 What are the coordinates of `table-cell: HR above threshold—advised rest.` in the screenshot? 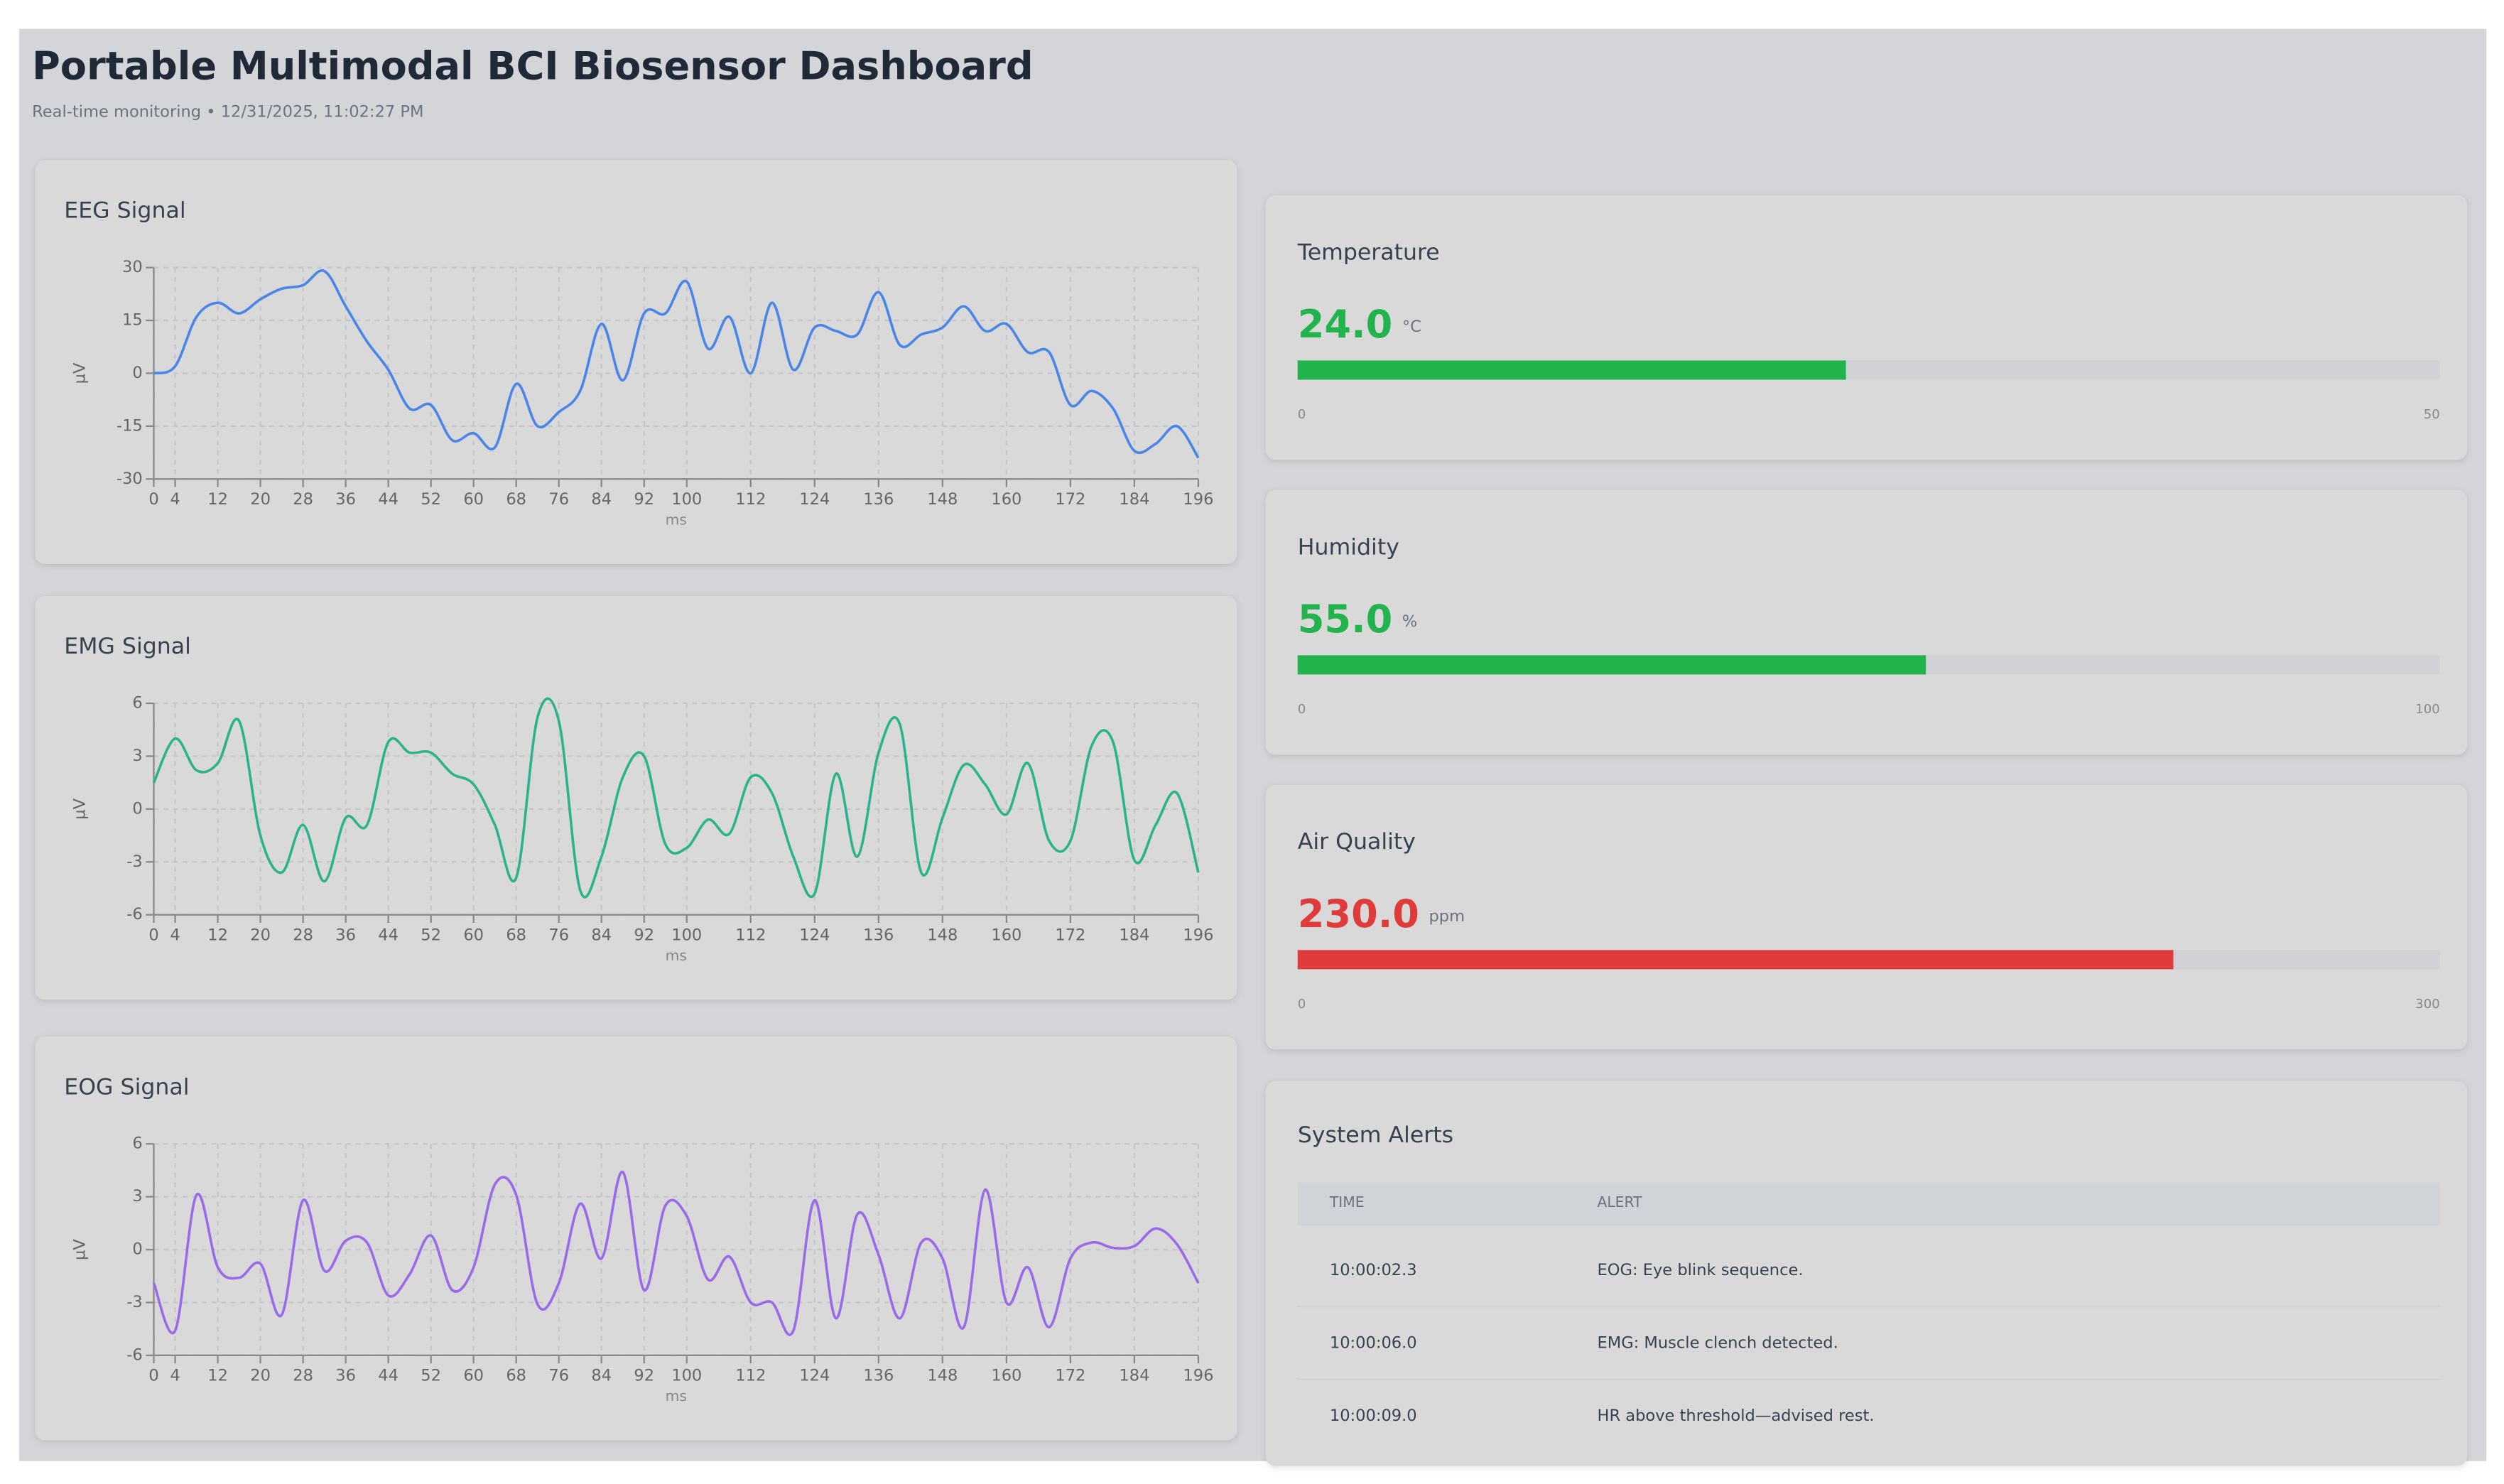 It's located at (1736, 1416).